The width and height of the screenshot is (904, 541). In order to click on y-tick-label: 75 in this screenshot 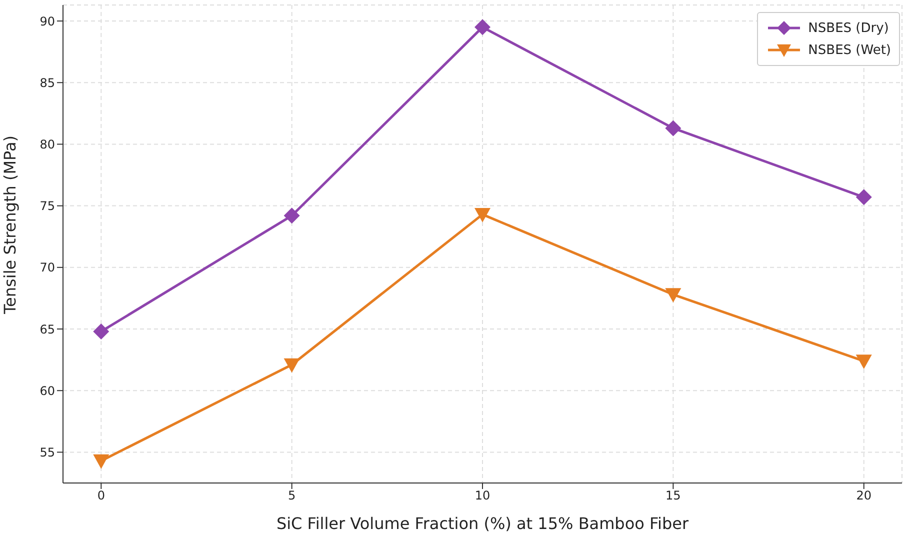, I will do `click(47, 206)`.